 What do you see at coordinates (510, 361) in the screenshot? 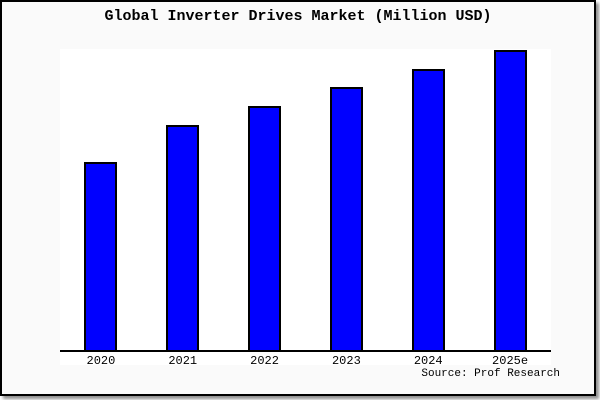
I see `x-tick-label-2025e: 2025e` at bounding box center [510, 361].